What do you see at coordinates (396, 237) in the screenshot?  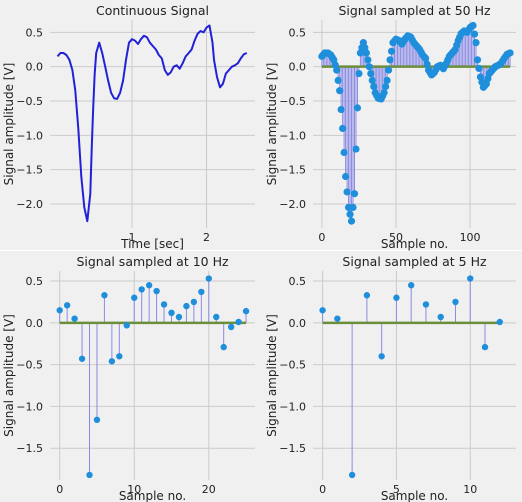 I see `x-tick-label: 50` at bounding box center [396, 237].